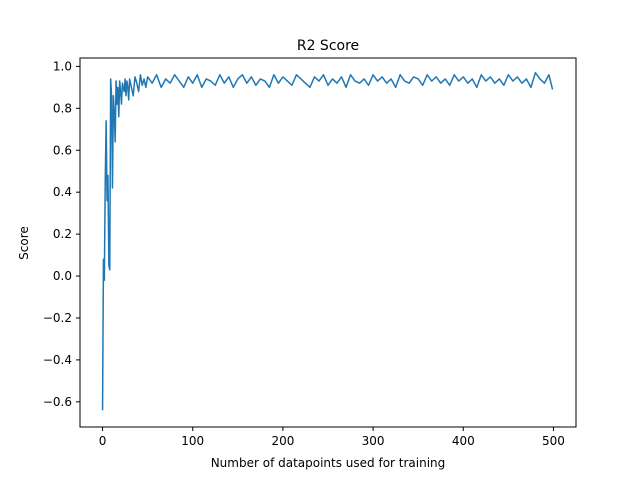 This screenshot has height=480, width=640. Describe the element at coordinates (463, 441) in the screenshot. I see `x-tick-label: 400` at that location.